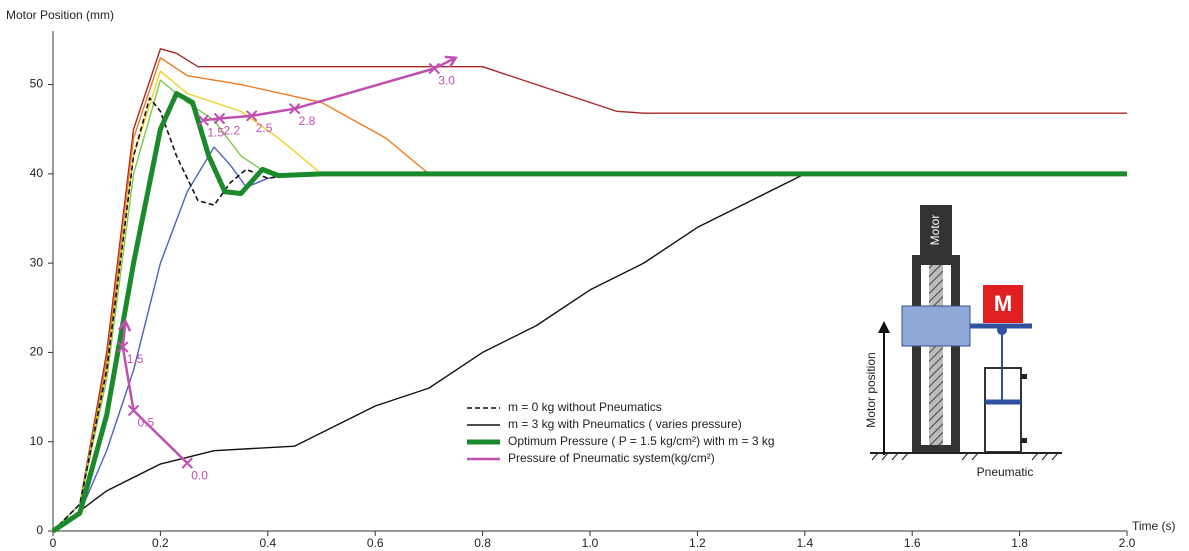 The width and height of the screenshot is (1189, 551). I want to click on y-tick-label: 30, so click(37, 262).